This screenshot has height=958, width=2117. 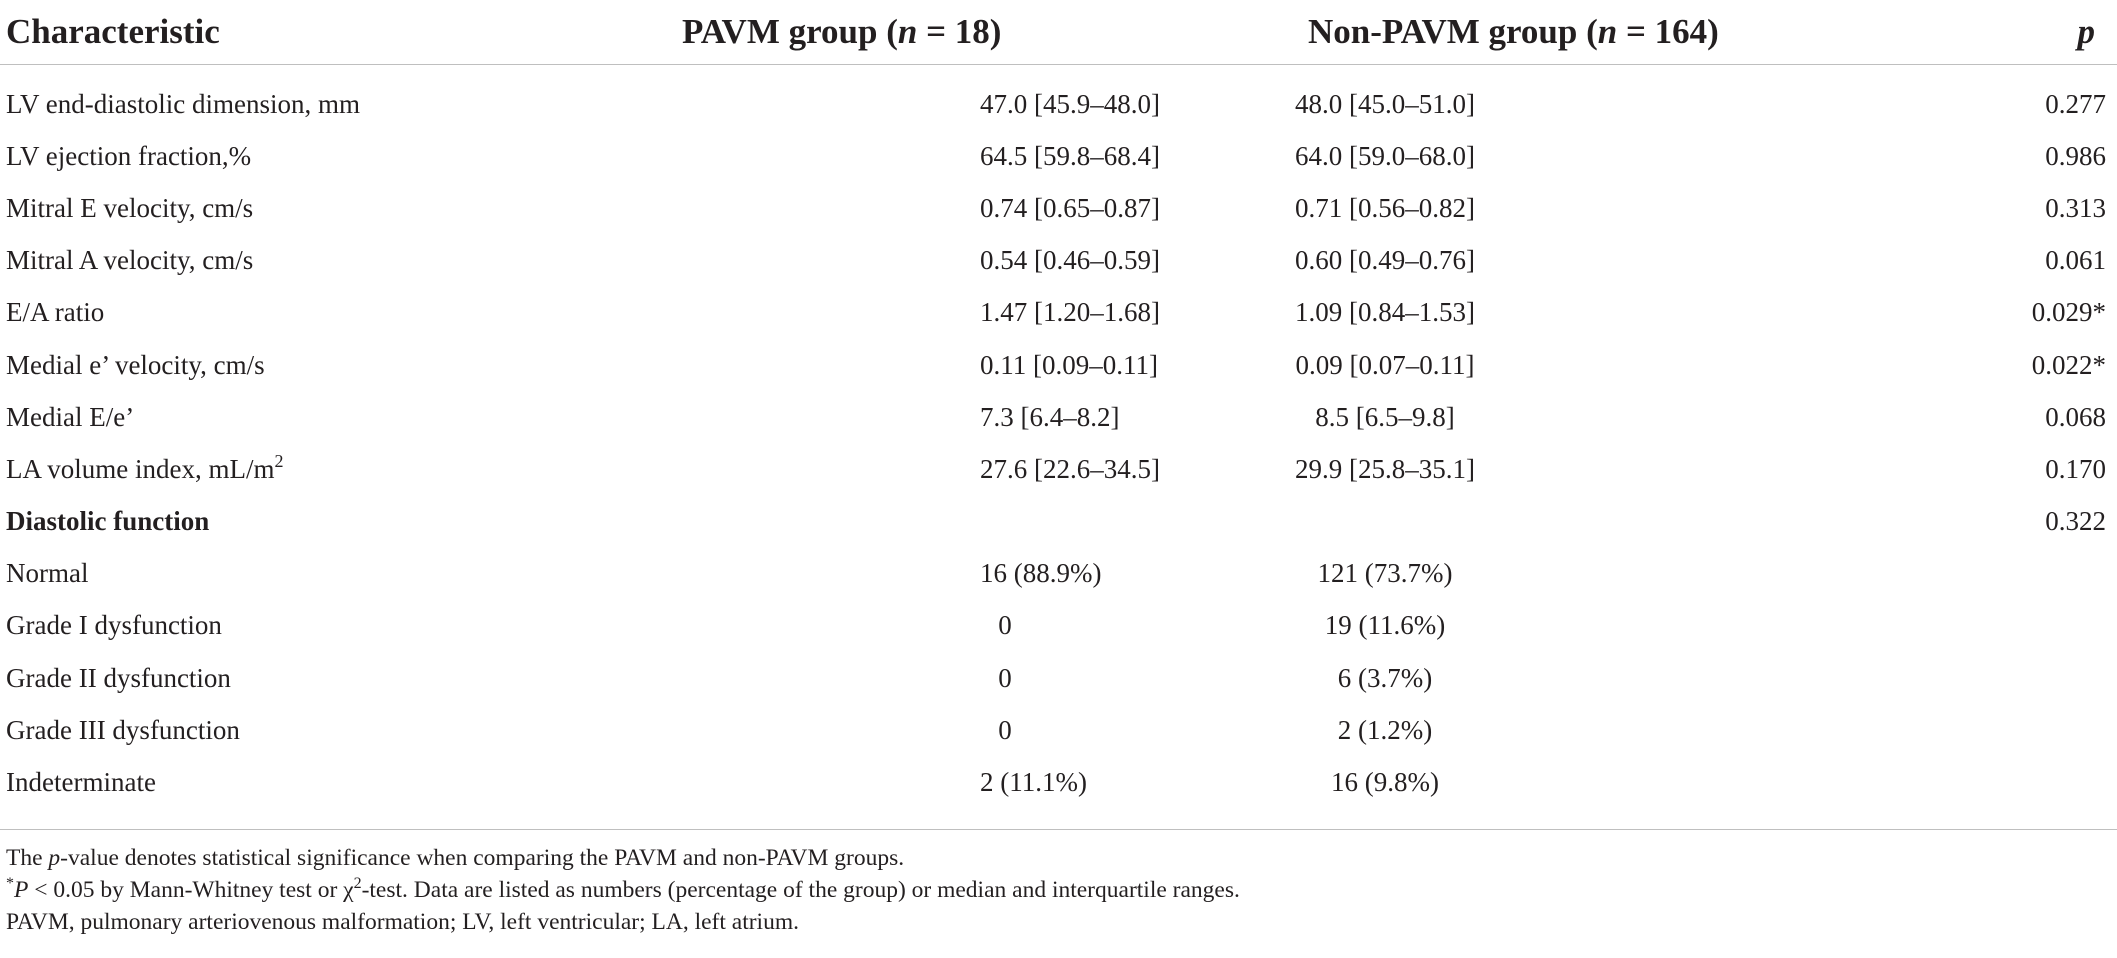 What do you see at coordinates (1070, 103) in the screenshot?
I see `cell-pavm: 47.0 [45.9–48.0]` at bounding box center [1070, 103].